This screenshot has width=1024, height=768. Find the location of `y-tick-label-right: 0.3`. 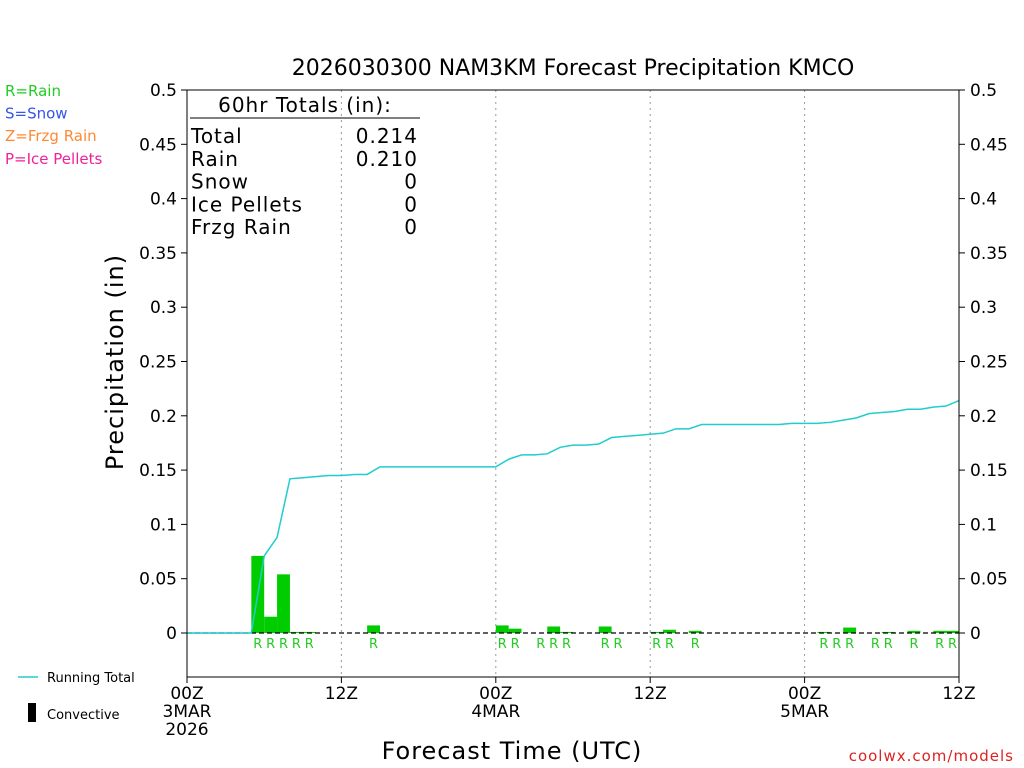

y-tick-label-right: 0.3 is located at coordinates (983, 308).